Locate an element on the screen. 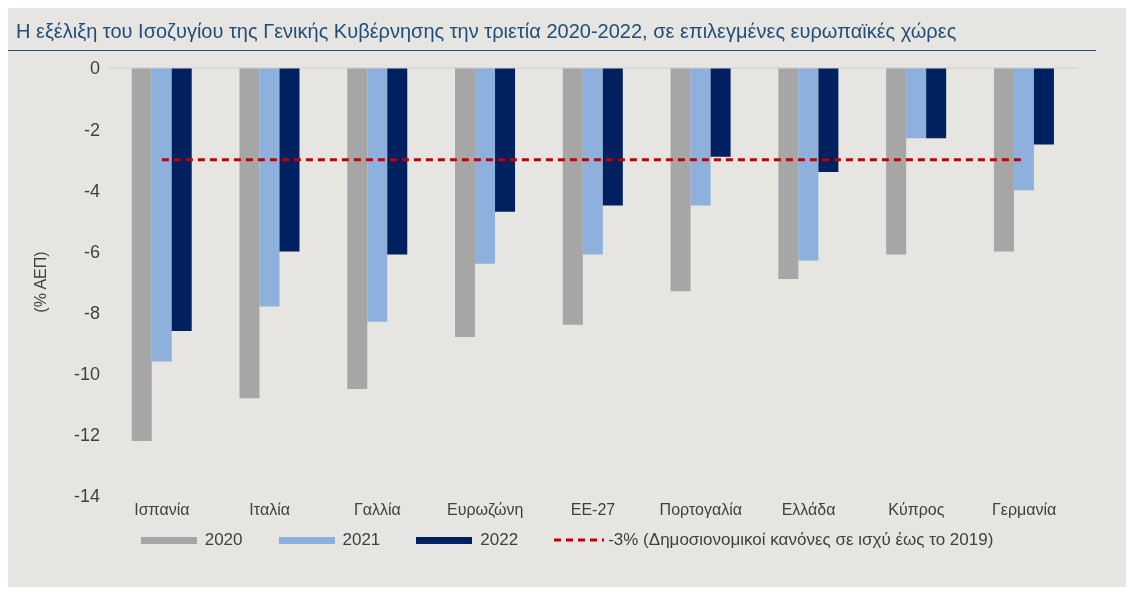 The height and width of the screenshot is (595, 1134). chart-title: Η εξέλιξη του Ισοζυγίου της Γενικής Κυβέρνησης την τριετία 2020-2022, σε επιλεγμένες ευρωπαϊκές χώρες is located at coordinates (552, 34).